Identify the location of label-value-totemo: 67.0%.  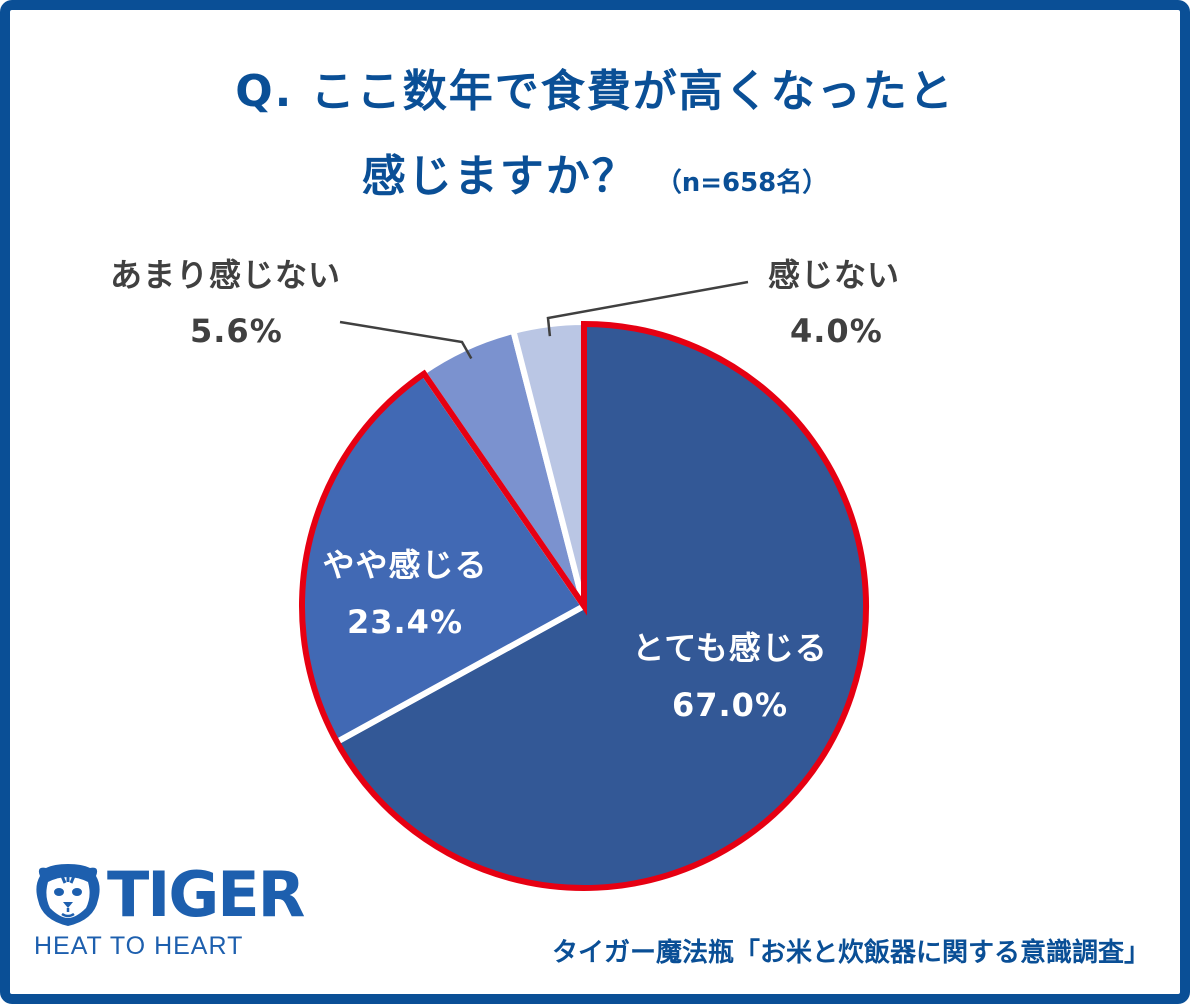
(729, 705).